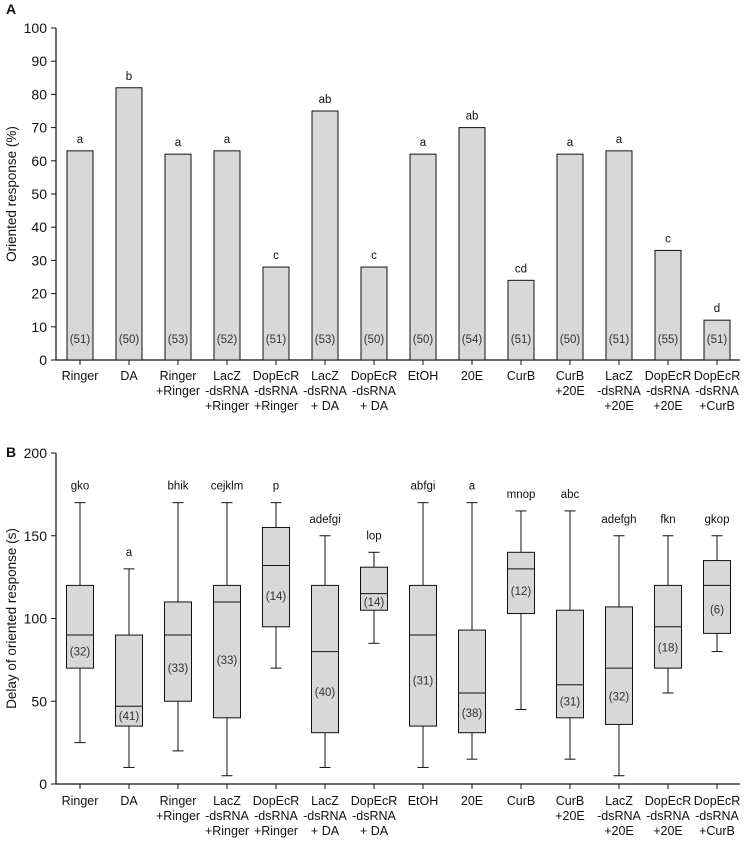  Describe the element at coordinates (423, 682) in the screenshot. I see `panel-b-sample-size: (31)` at that location.